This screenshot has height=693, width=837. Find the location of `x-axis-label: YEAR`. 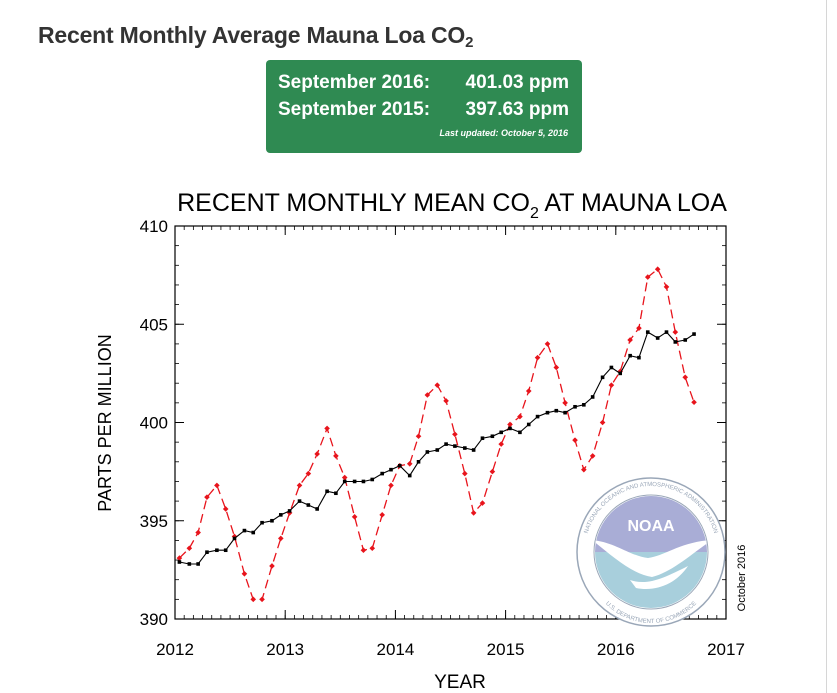

x-axis-label: YEAR is located at coordinates (460, 682).